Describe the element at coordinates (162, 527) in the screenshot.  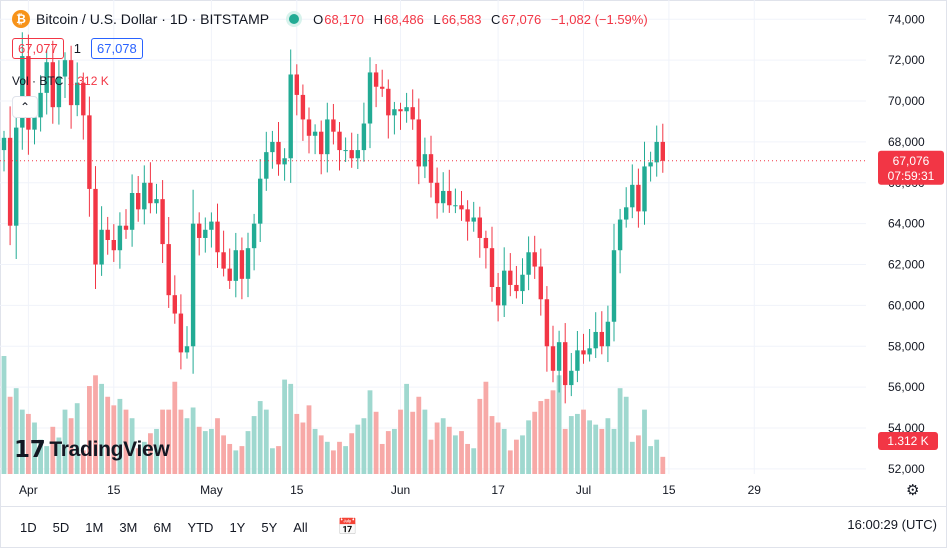
I see `timeframe-6m: 6M` at that location.